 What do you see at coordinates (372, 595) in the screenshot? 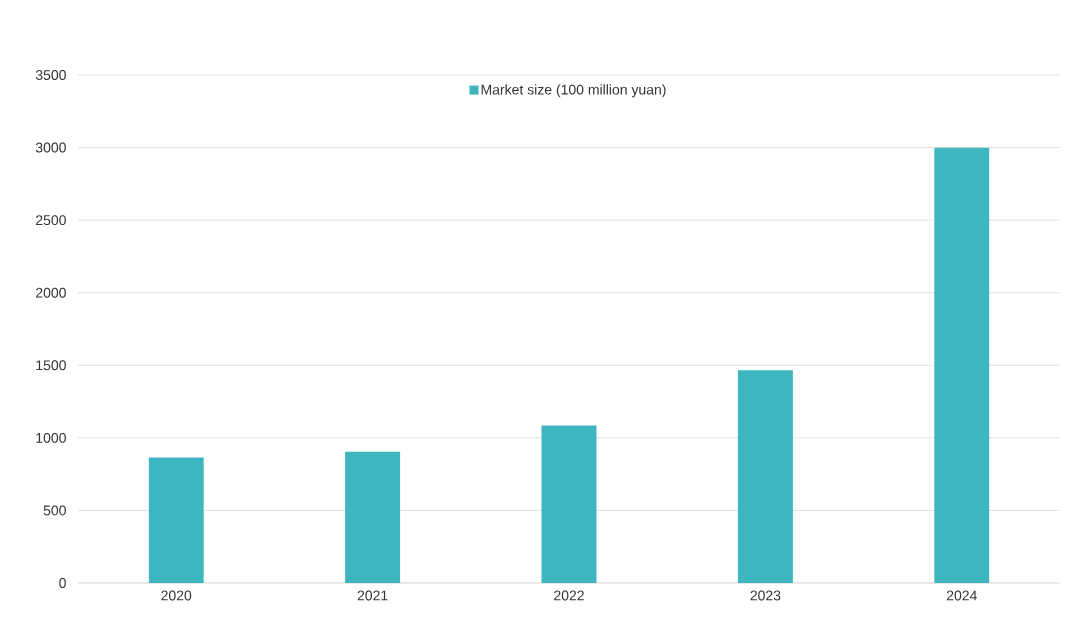
I see `x-tick-label: 2021` at bounding box center [372, 595].